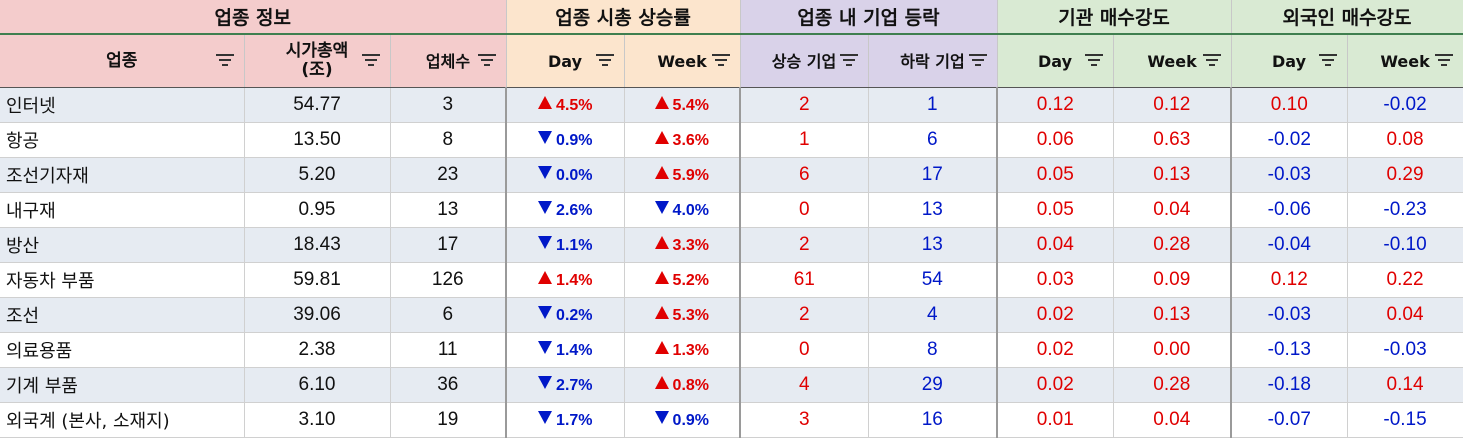 The width and height of the screenshot is (1463, 441). I want to click on count-cell: 17, so click(449, 245).